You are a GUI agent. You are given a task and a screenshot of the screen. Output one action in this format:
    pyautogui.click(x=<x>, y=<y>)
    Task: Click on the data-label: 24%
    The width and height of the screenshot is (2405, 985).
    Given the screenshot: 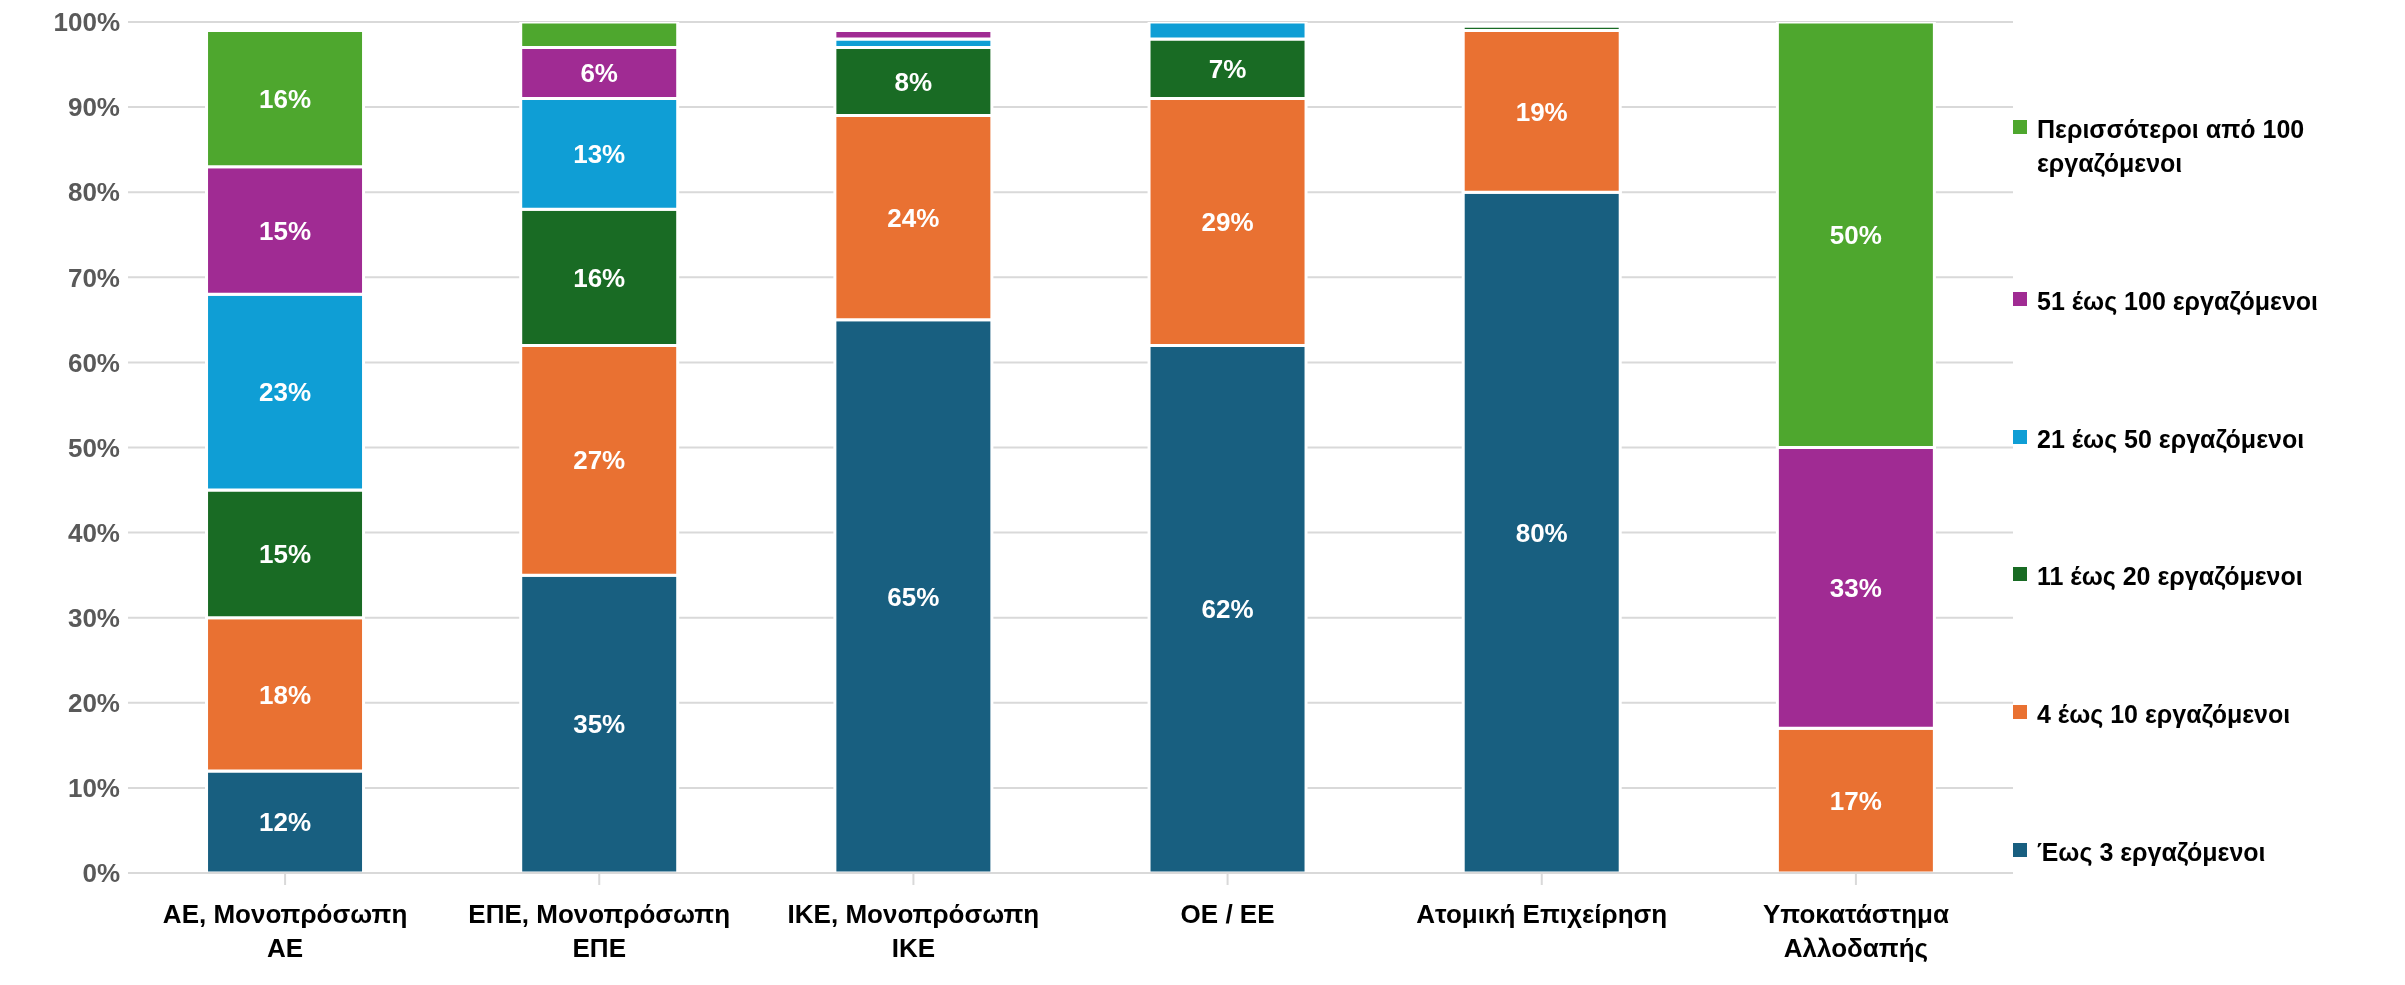 What is the action you would take?
    pyautogui.click(x=913, y=217)
    